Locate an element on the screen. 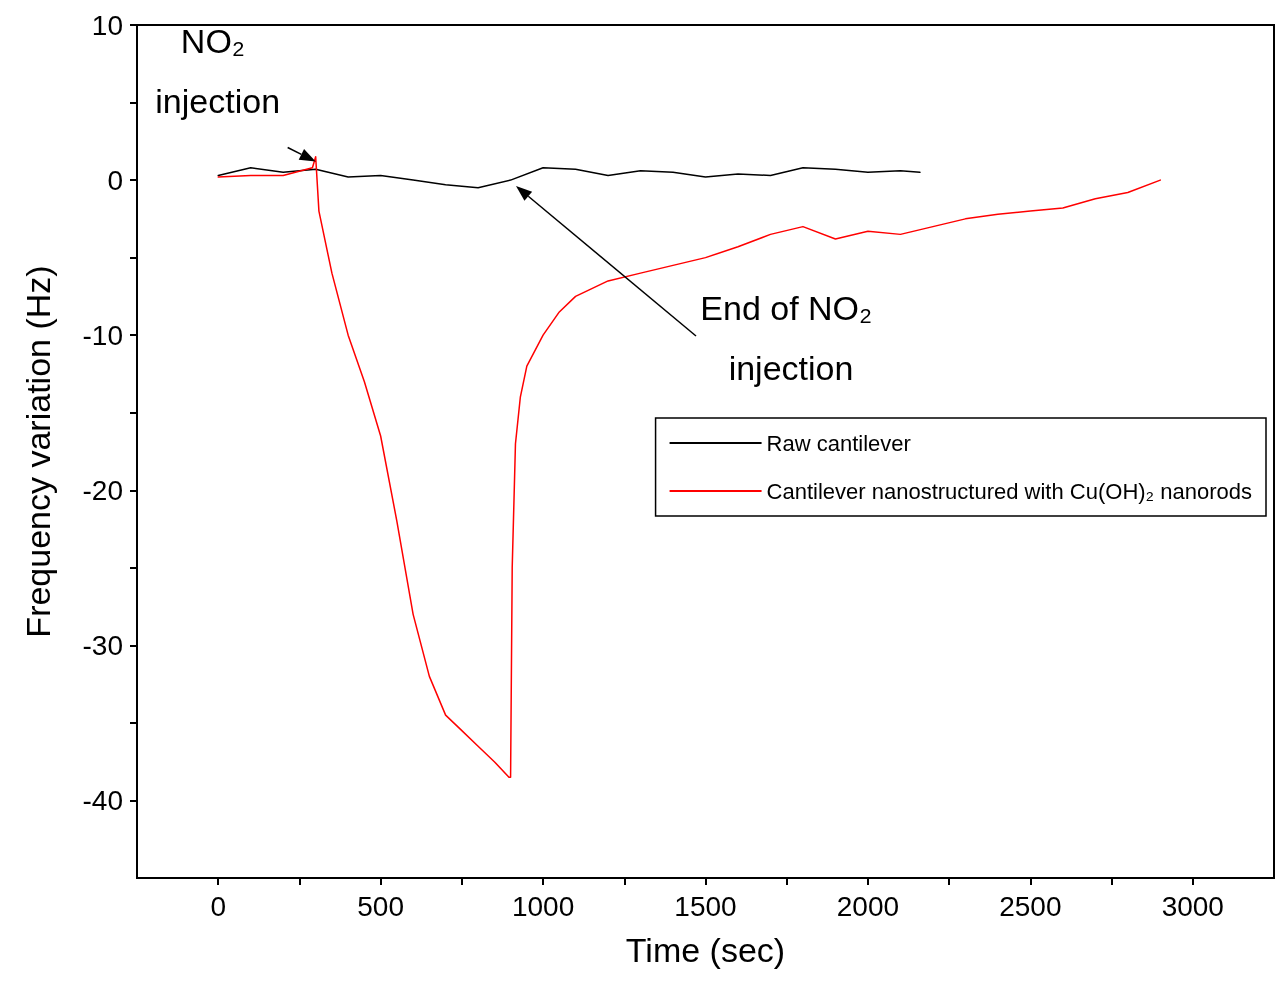  y-axis-title: Frequency variation (Hz) is located at coordinates (38, 451).